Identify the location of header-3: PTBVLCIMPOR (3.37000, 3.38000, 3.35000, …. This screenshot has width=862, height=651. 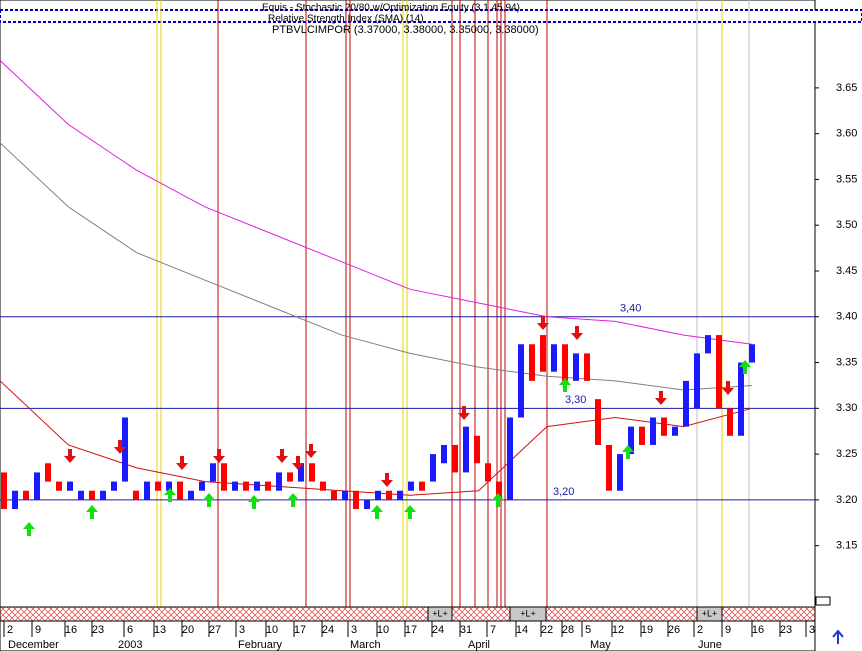
(405, 30).